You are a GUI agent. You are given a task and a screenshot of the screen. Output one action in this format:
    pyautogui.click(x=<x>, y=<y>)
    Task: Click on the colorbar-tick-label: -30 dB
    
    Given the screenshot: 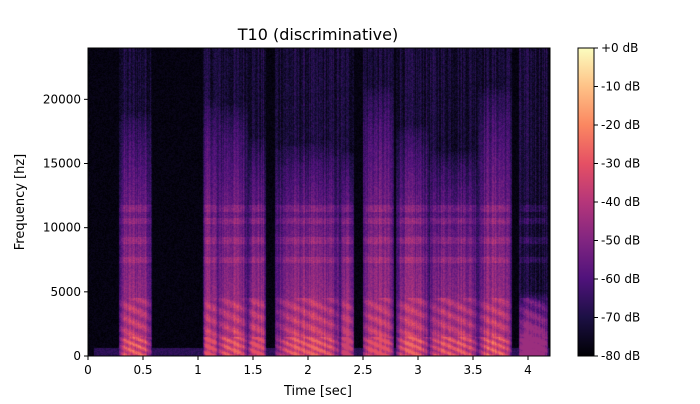 What is the action you would take?
    pyautogui.click(x=620, y=164)
    